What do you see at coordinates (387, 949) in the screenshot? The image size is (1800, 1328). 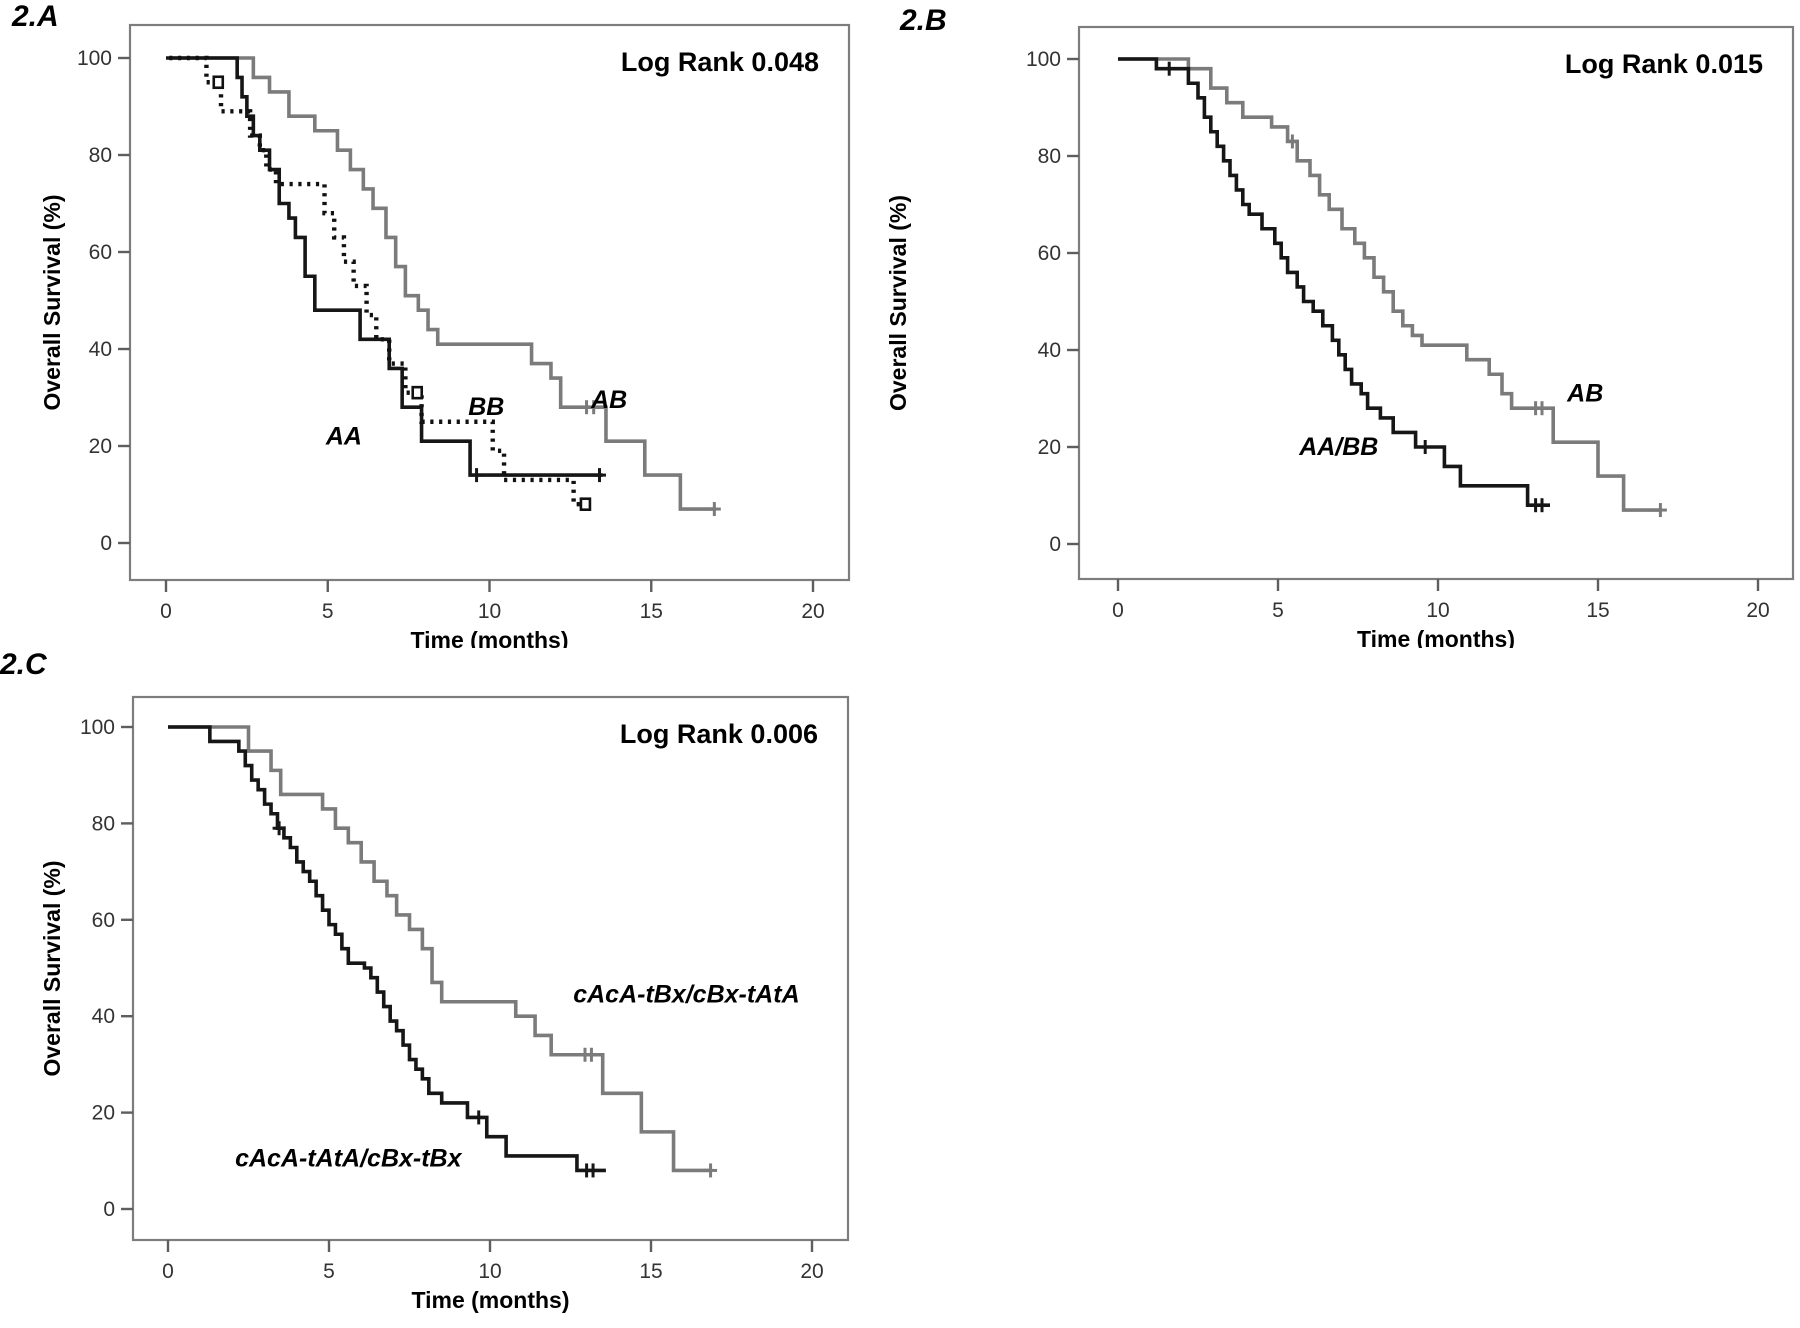 I see `survival-curve-caca-tata-cbx-tbx` at bounding box center [387, 949].